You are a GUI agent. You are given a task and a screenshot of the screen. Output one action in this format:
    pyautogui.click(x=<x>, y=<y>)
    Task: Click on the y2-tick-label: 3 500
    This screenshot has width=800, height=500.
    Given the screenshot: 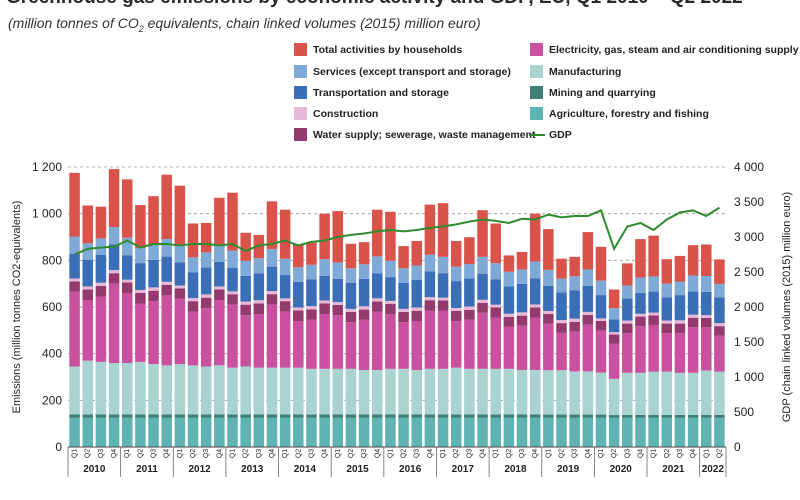 What is the action you would take?
    pyautogui.click(x=749, y=202)
    